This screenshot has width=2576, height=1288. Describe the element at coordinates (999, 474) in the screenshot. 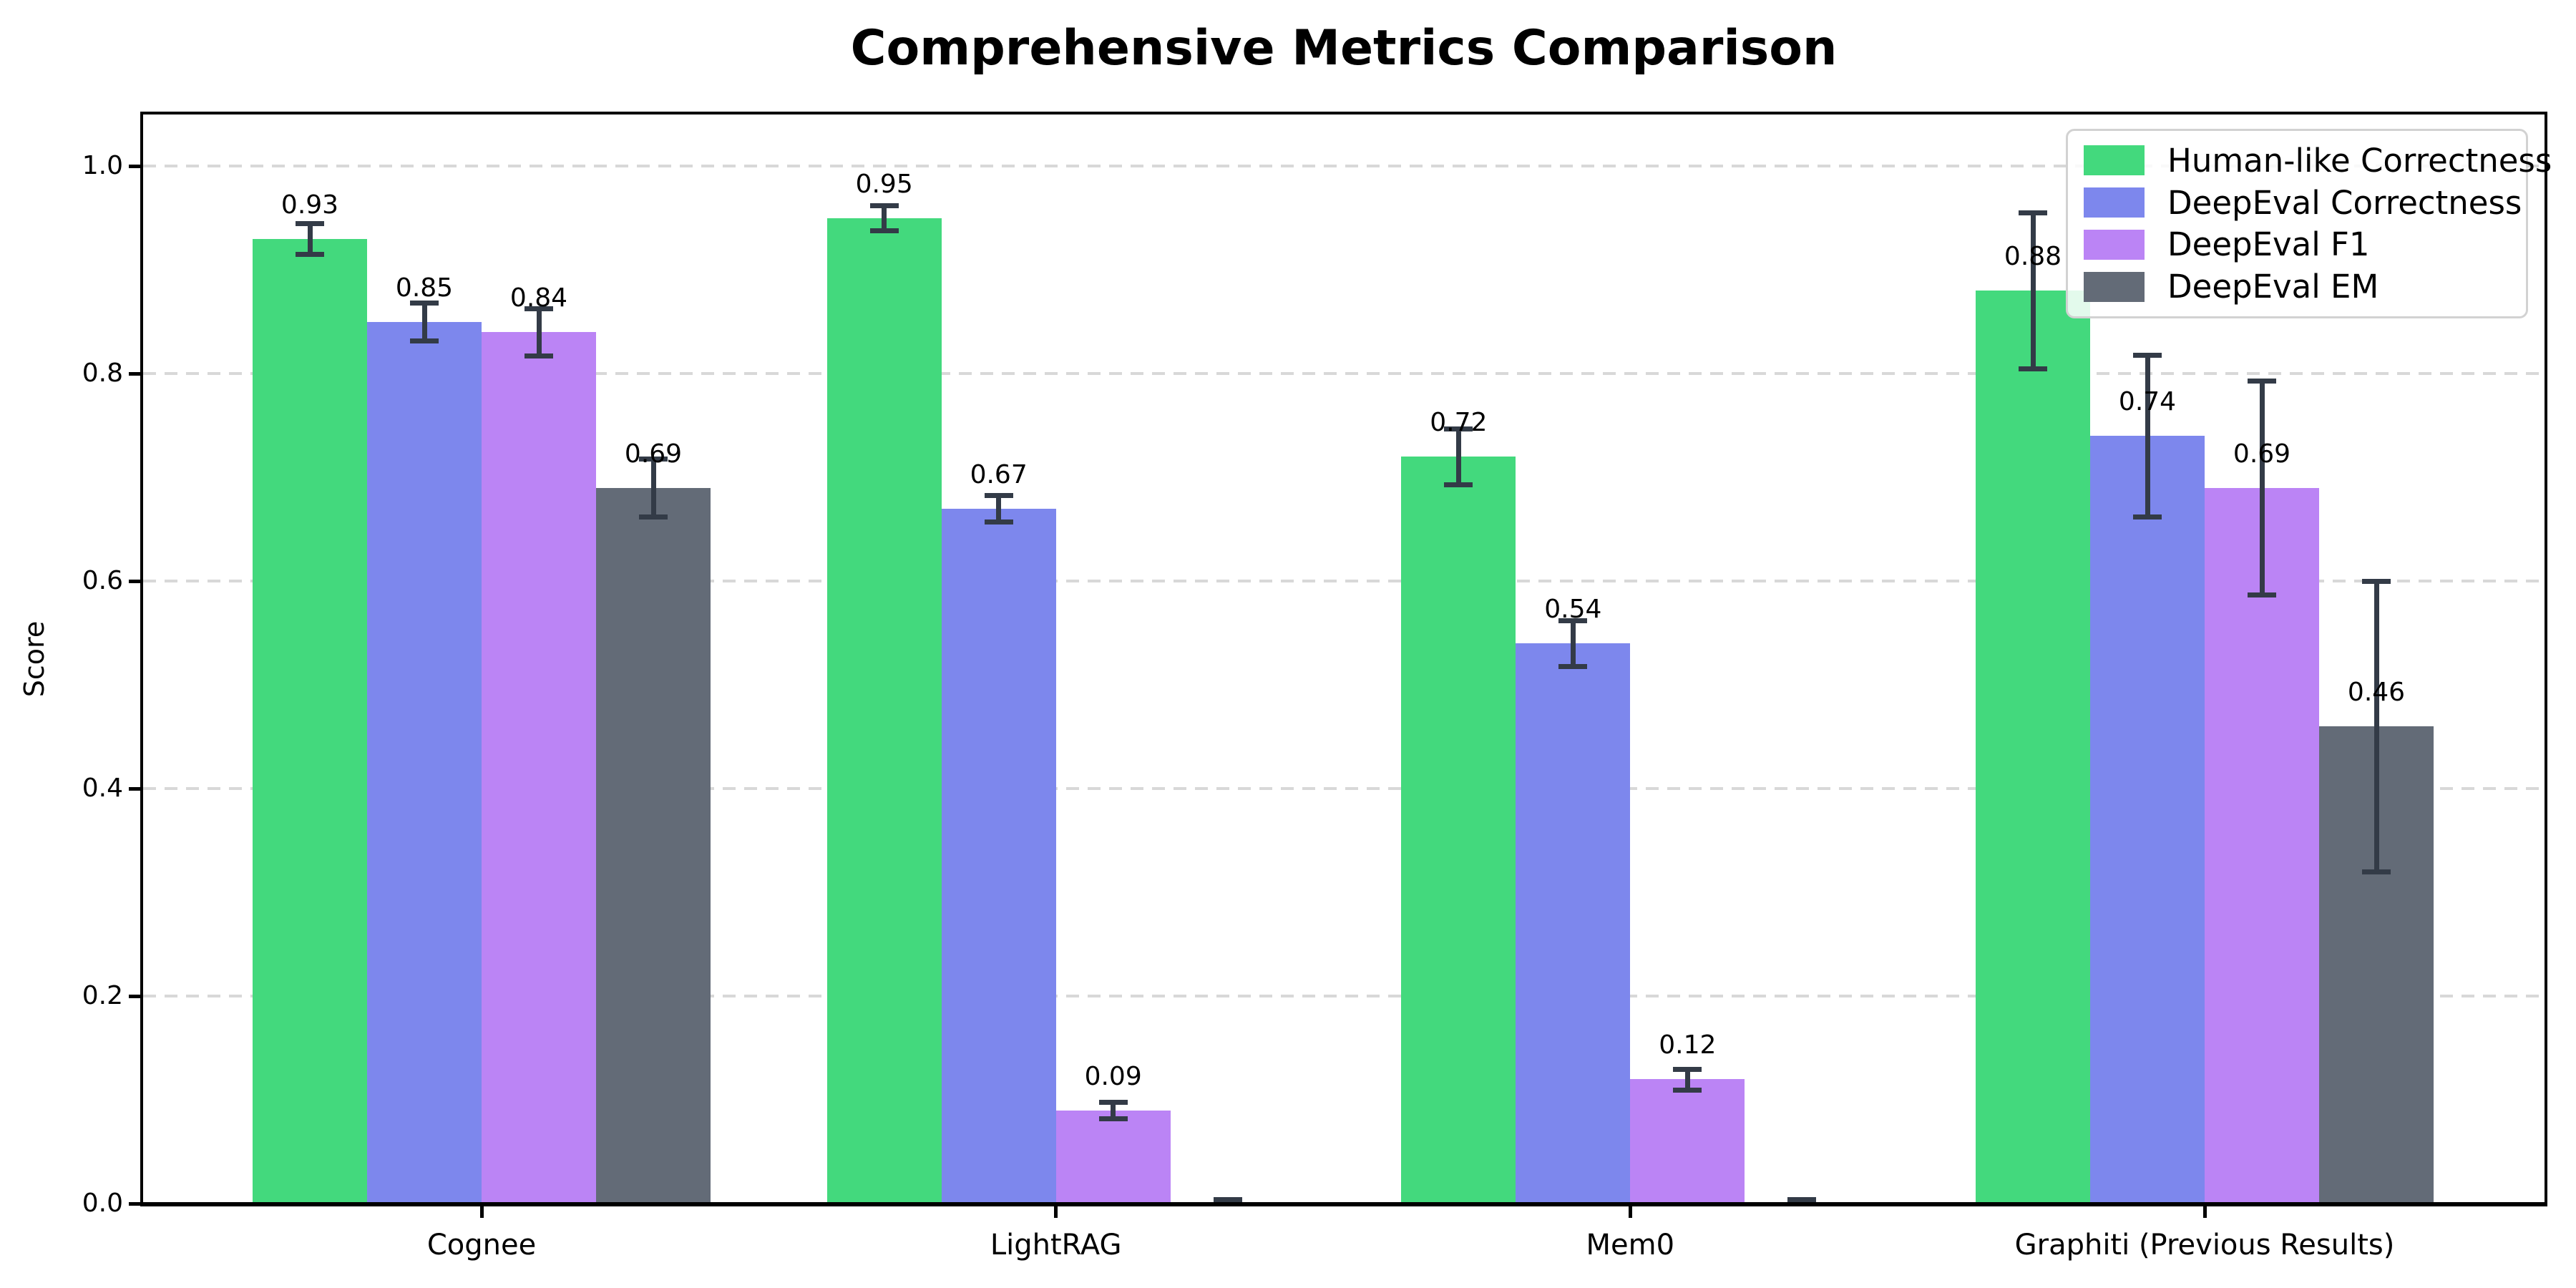

I see `bar-value-label: 0.67` at that location.